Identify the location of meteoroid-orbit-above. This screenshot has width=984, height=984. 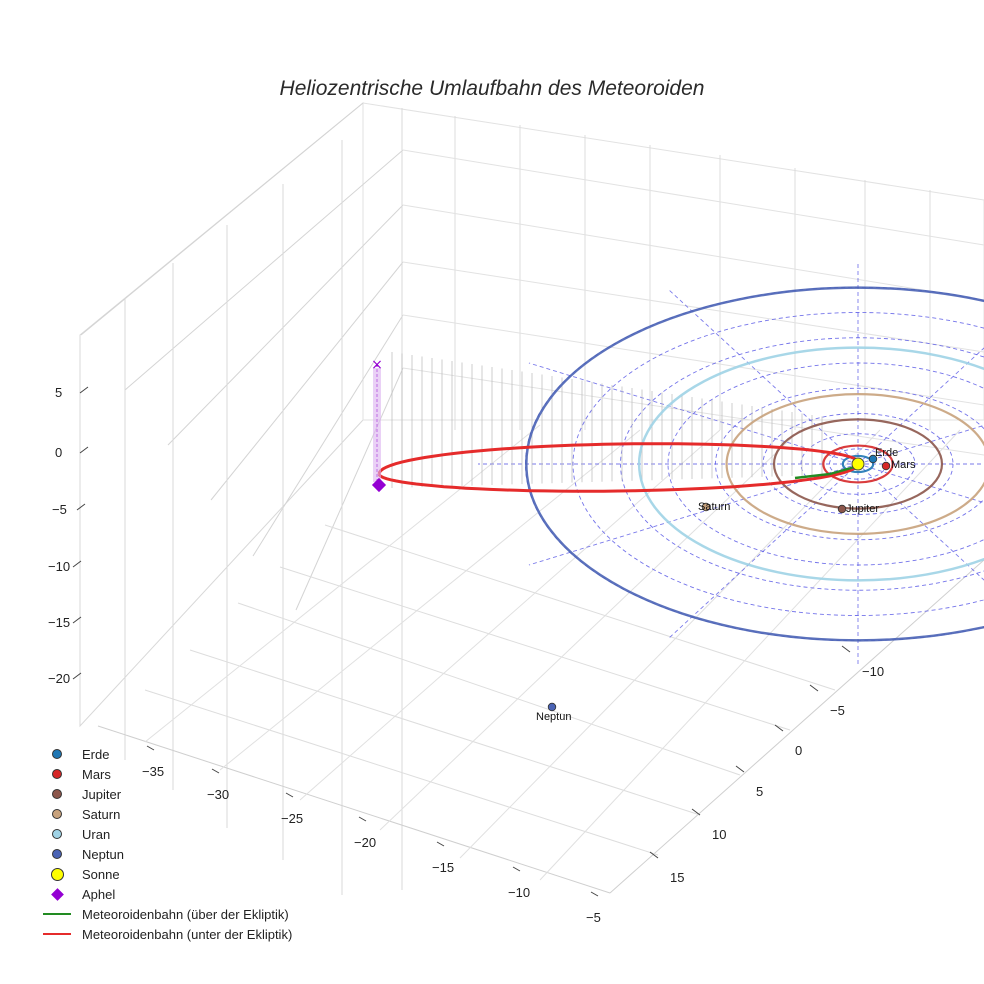
(826, 472).